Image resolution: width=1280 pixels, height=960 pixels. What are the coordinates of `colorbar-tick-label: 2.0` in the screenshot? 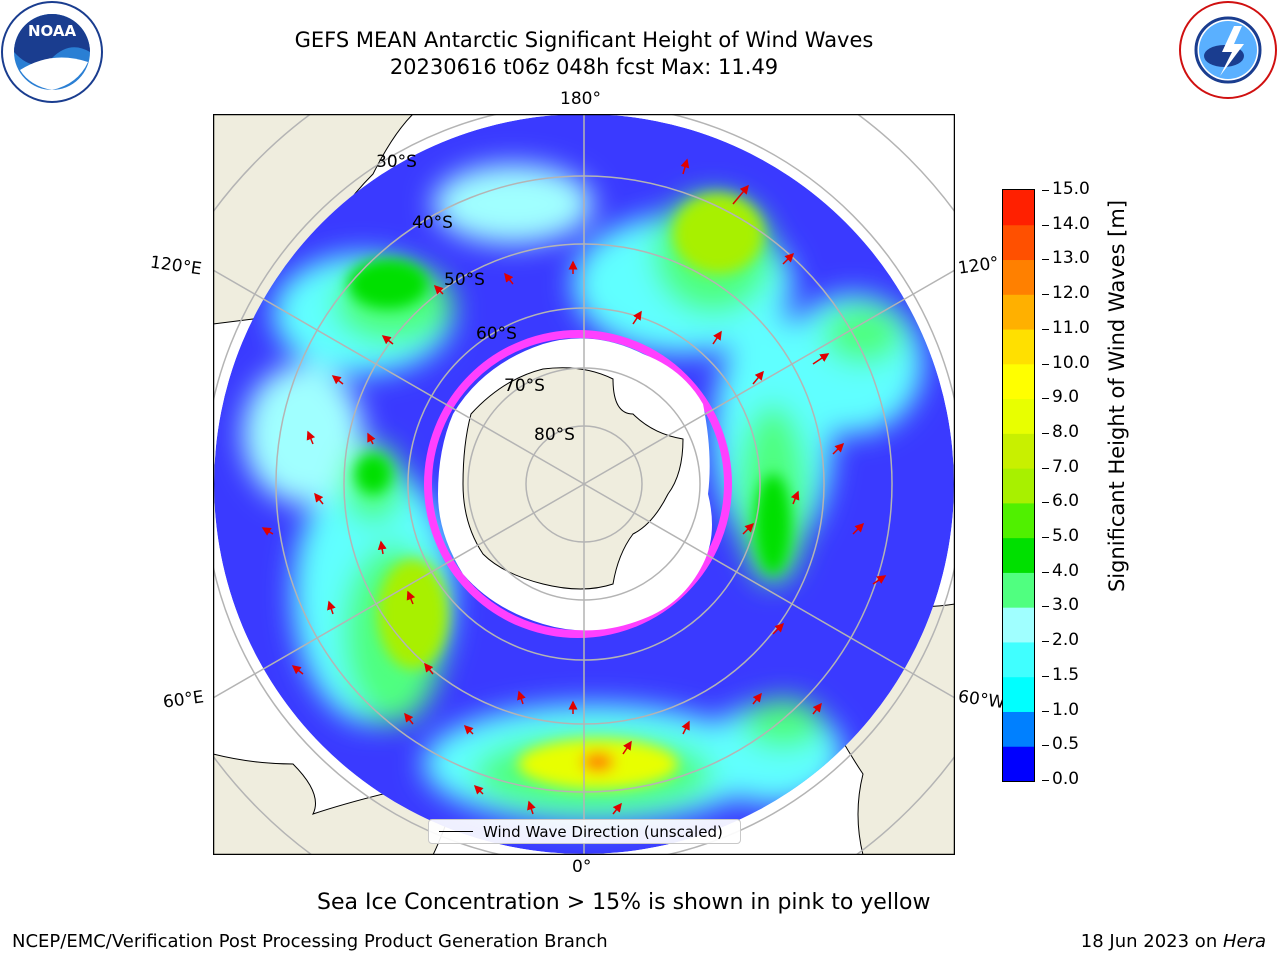 It's located at (1066, 640).